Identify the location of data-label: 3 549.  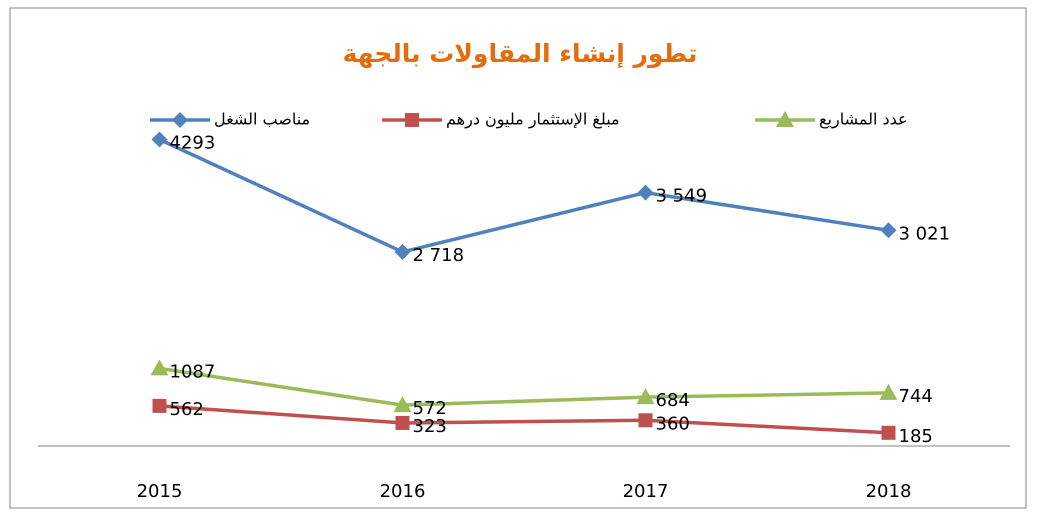
(682, 196).